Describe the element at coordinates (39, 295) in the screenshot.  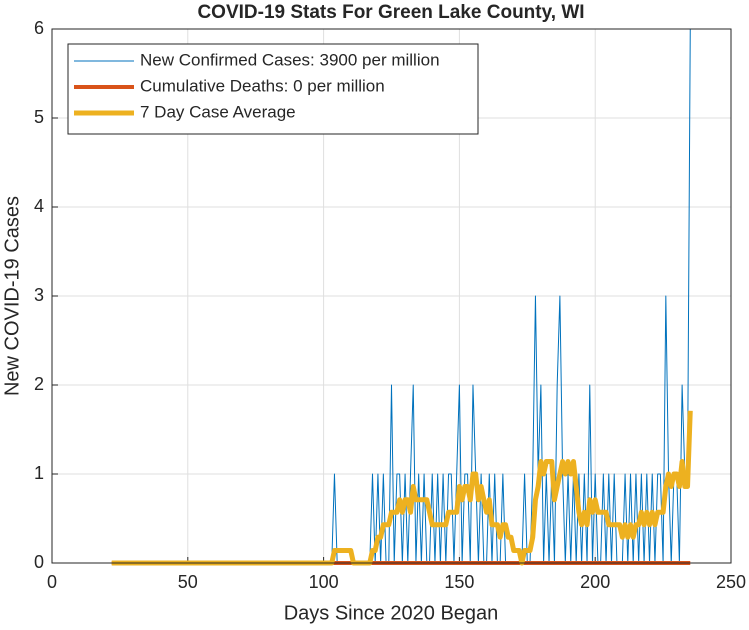
I see `y-tick-label: 3` at that location.